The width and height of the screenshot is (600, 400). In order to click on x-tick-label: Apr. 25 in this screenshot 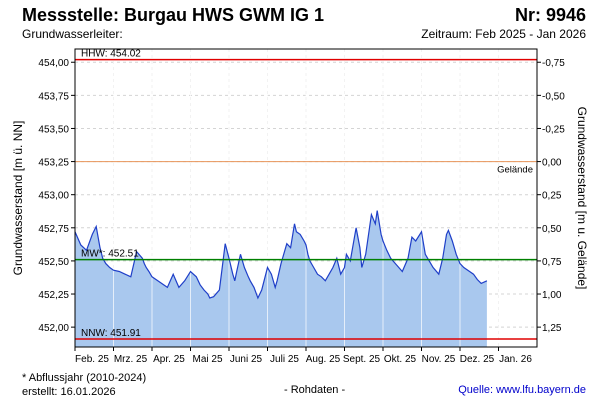, I will do `click(169, 359)`.